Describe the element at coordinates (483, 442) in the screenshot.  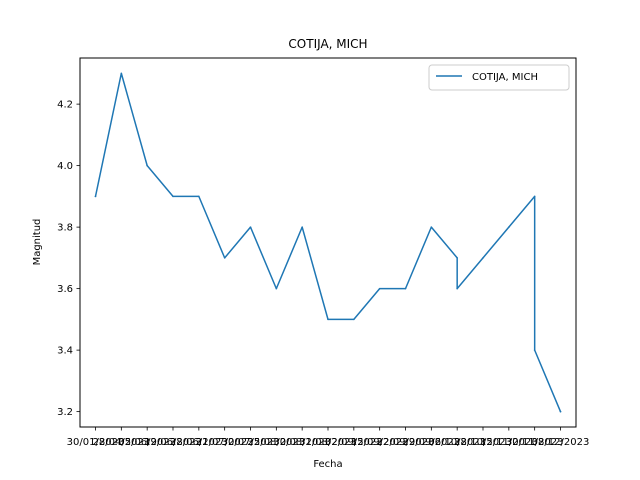
I see `x-tick-label: 28/10/2023` at that location.